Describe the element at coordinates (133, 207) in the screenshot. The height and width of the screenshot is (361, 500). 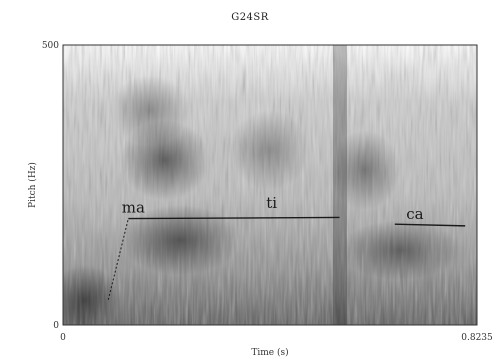
I see `segment-label-ma: ma` at that location.